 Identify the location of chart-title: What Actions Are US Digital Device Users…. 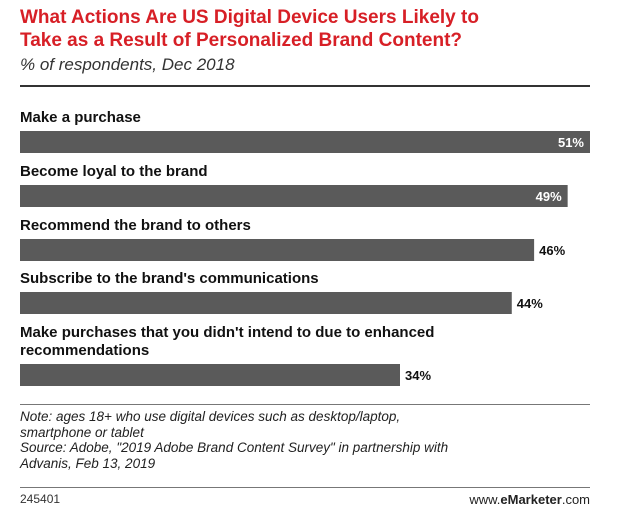
(310, 29).